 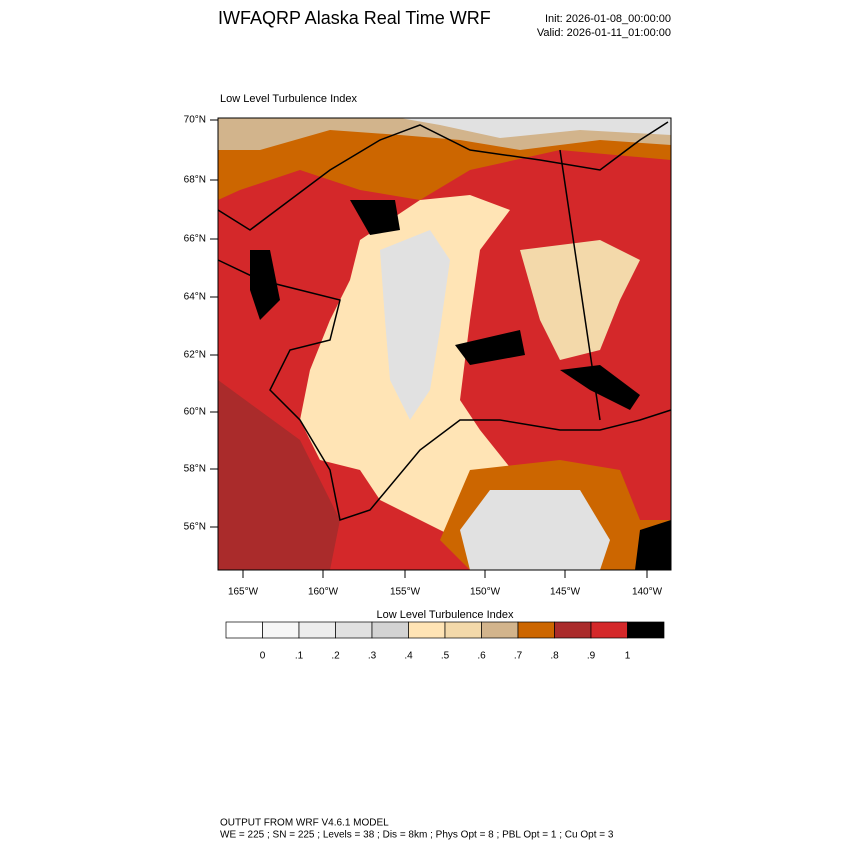 I want to click on lat-label: 70°N, so click(x=195, y=120).